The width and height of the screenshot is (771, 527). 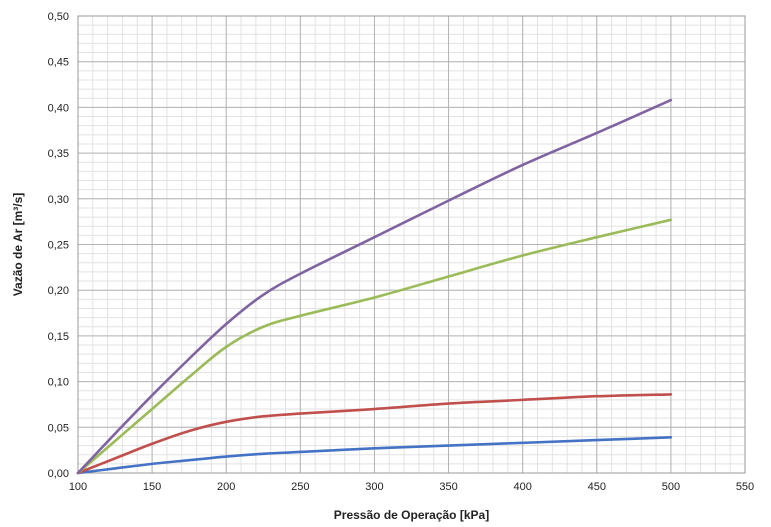 What do you see at coordinates (58, 108) in the screenshot?
I see `y-tick-label: 0,40` at bounding box center [58, 108].